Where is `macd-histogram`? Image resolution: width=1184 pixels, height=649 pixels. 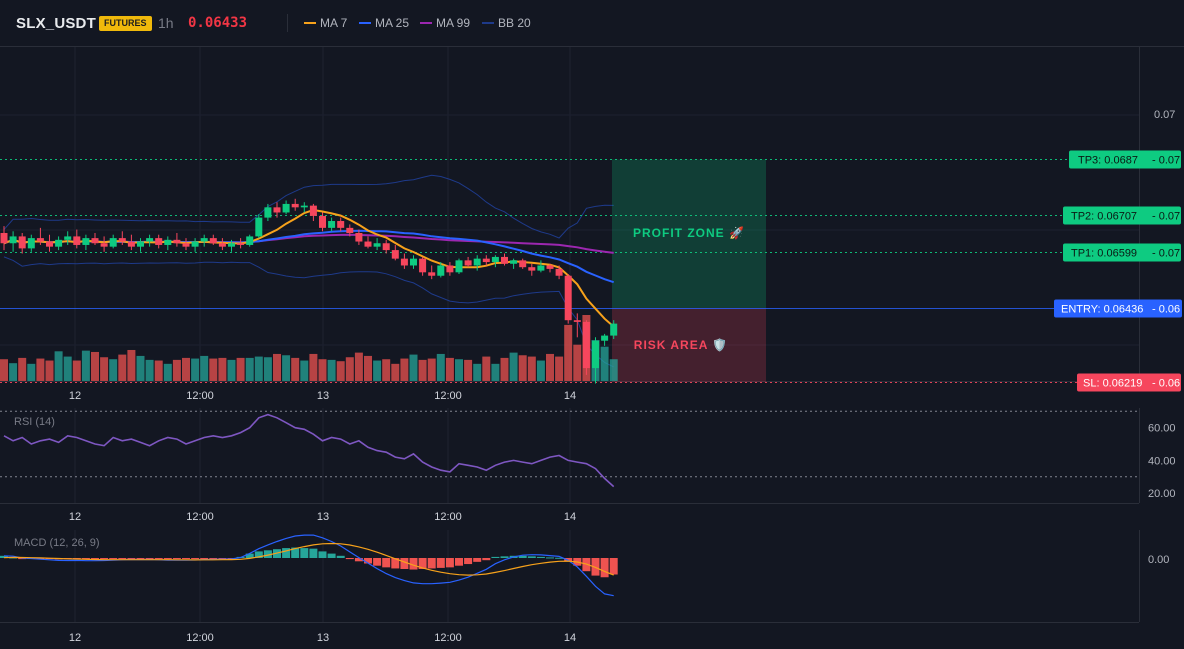
macd-histogram is located at coordinates (309, 565).